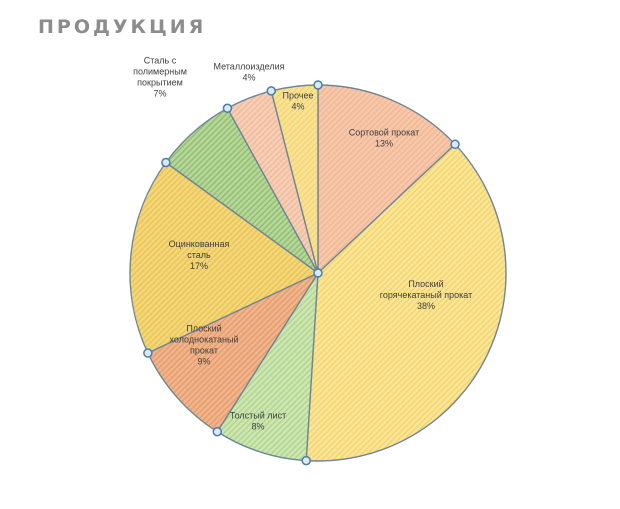 The width and height of the screenshot is (620, 509). What do you see at coordinates (258, 421) in the screenshot?
I see `pie-data-label: Толстый лист 8%` at bounding box center [258, 421].